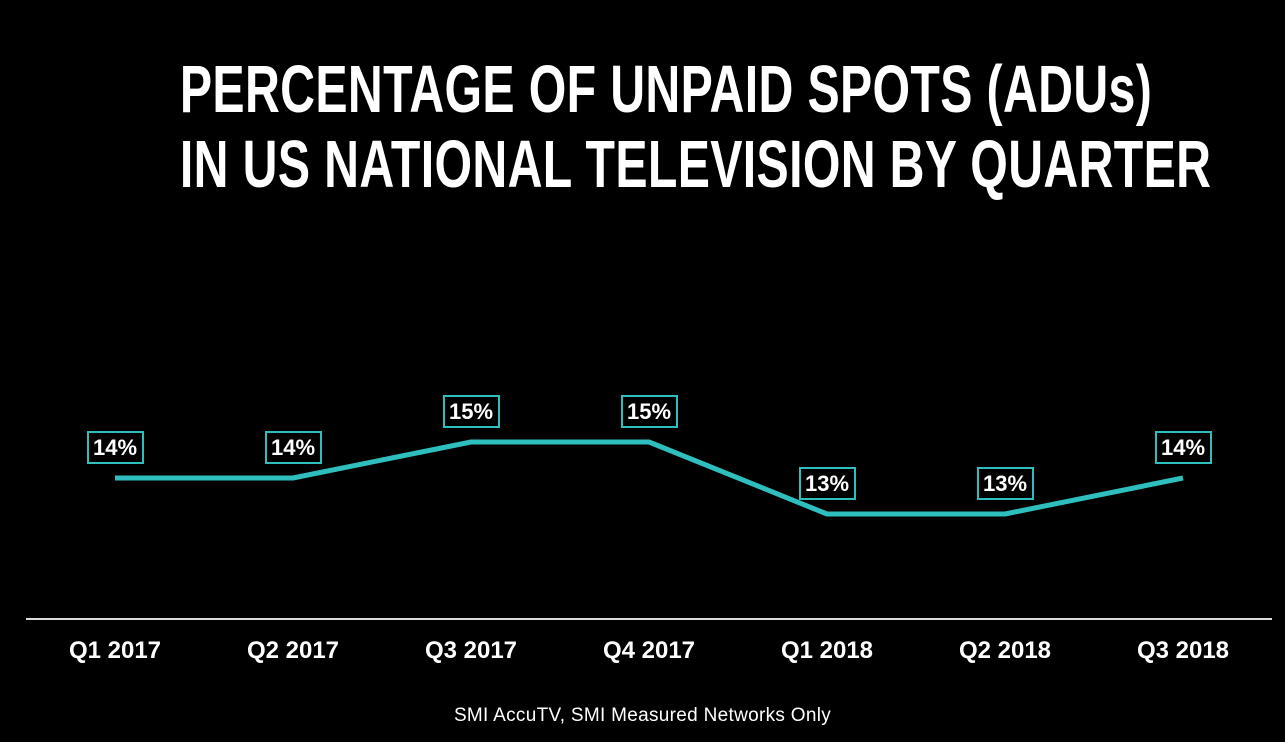  I want to click on source-note: SMI AccuTV, SMI Measured Networks Only, so click(642, 715).